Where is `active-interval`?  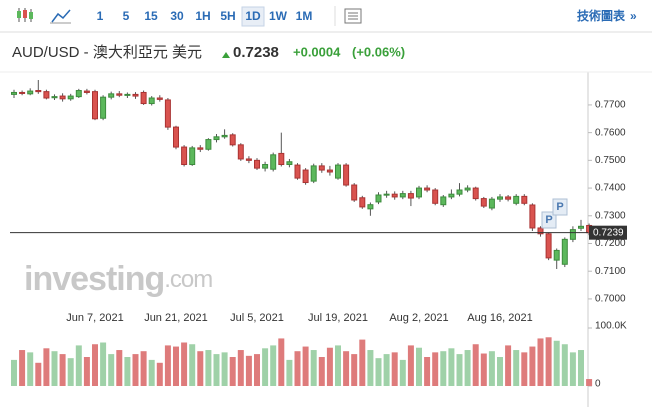 active-interval is located at coordinates (253, 16).